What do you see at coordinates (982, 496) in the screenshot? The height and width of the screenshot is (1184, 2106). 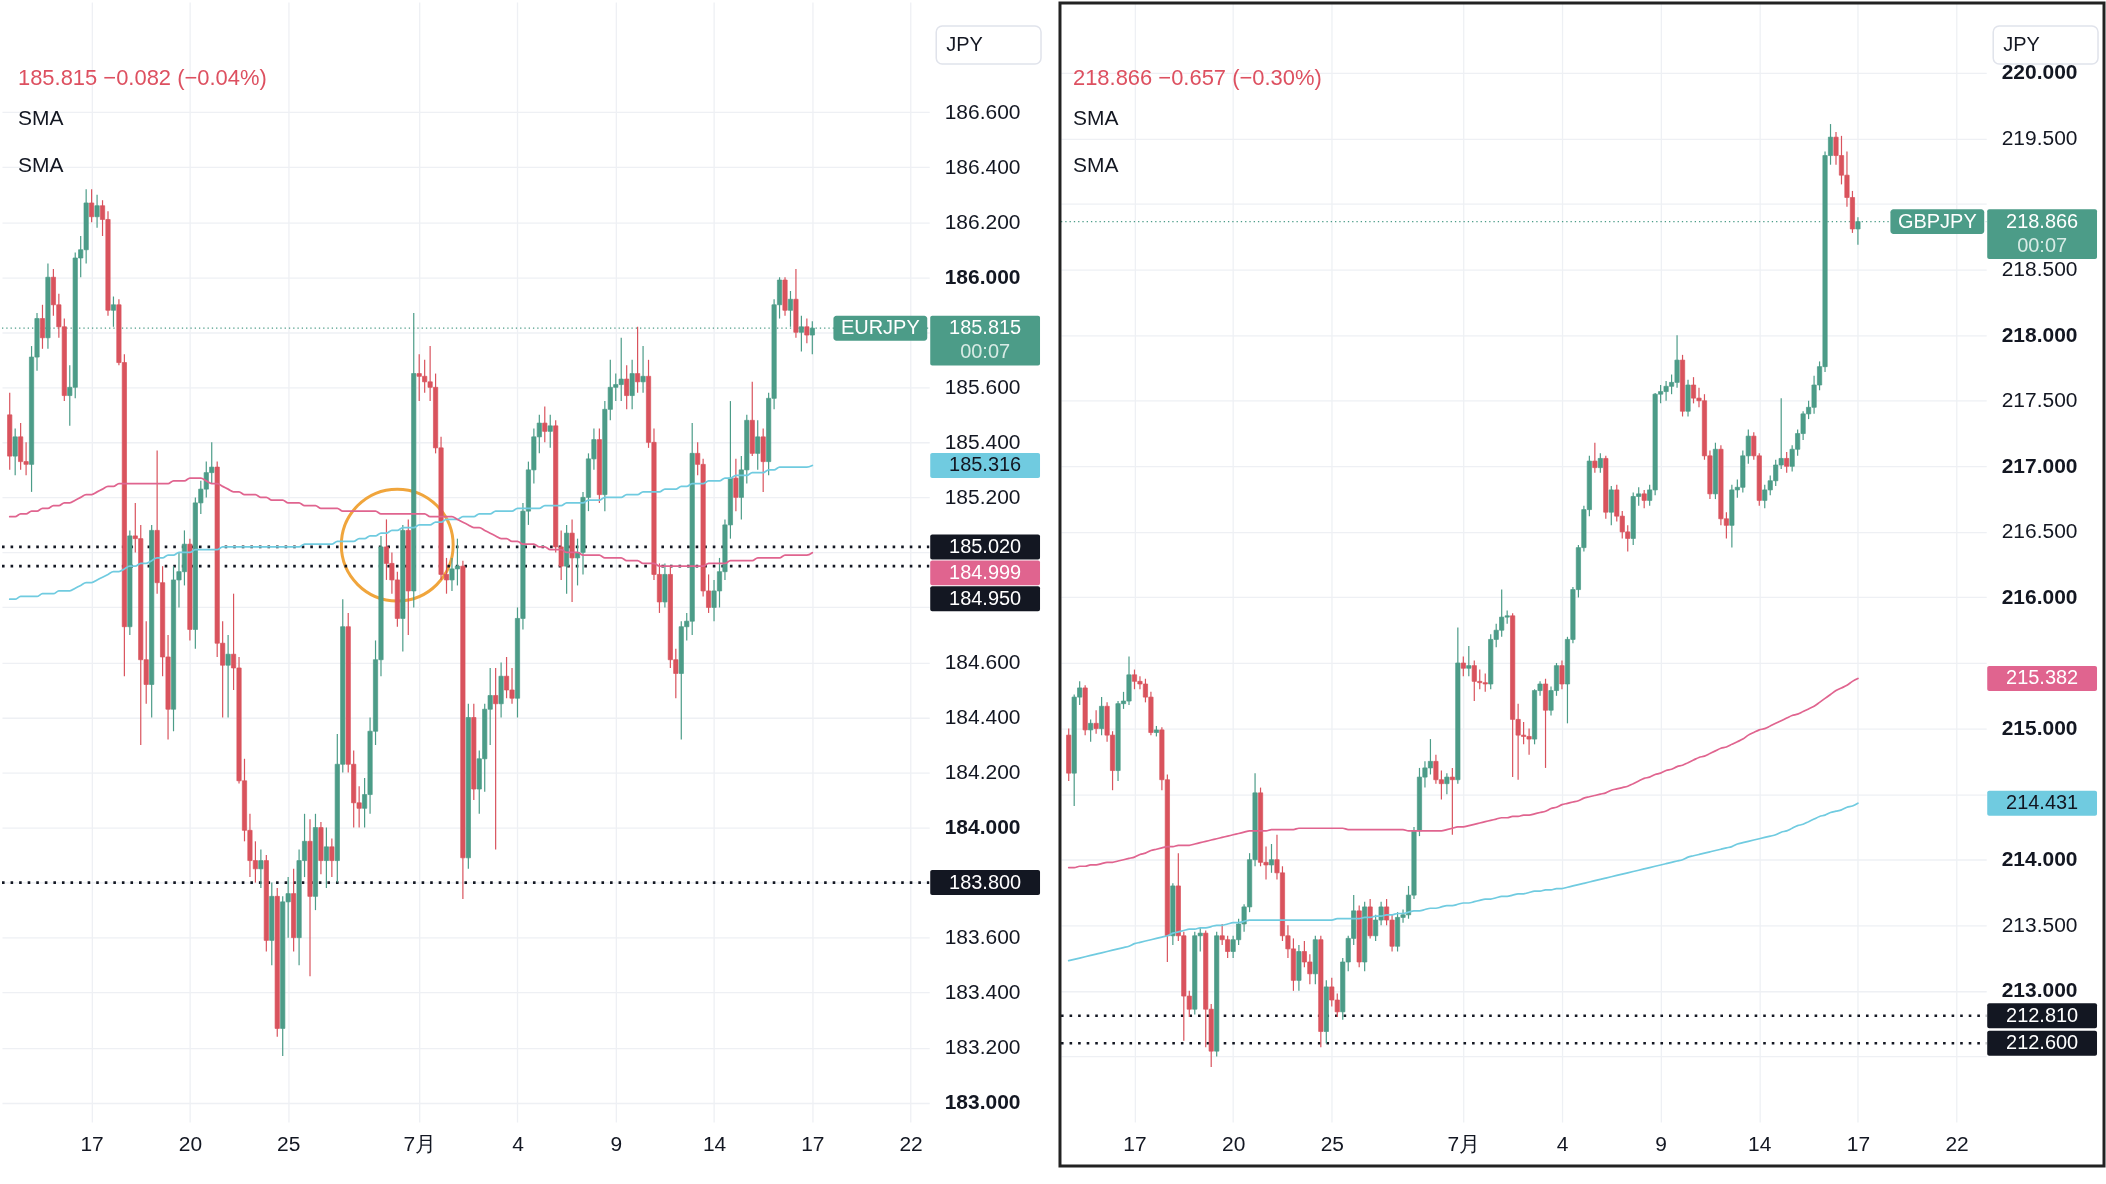 I see `y-tick-label: 185.200` at bounding box center [982, 496].